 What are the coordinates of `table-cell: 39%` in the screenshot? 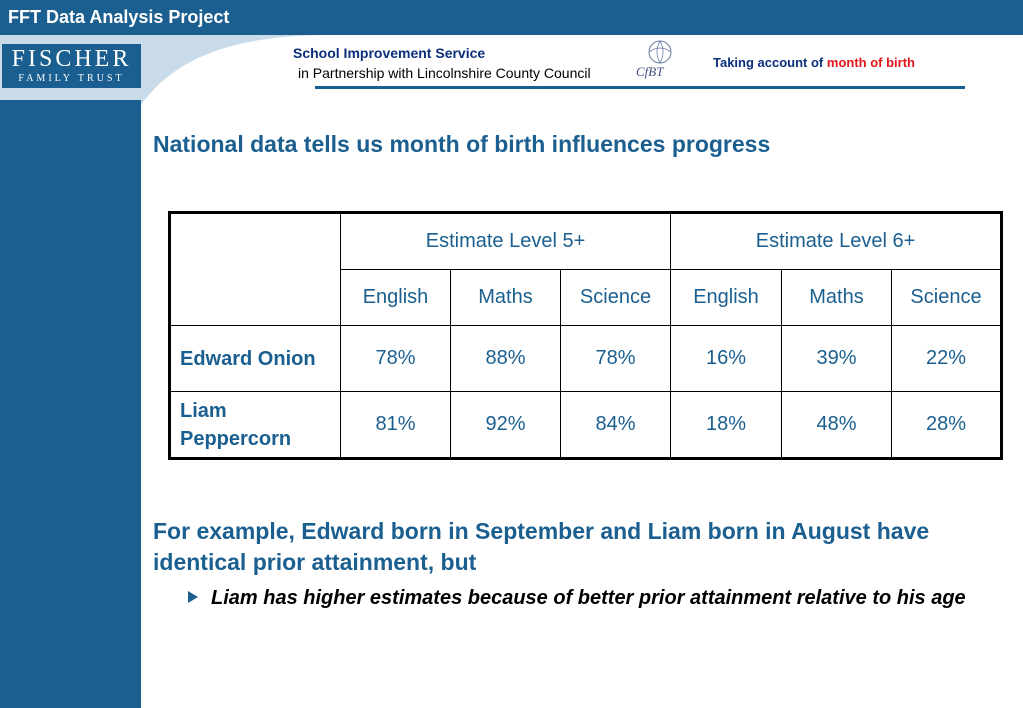 It's located at (836, 358).